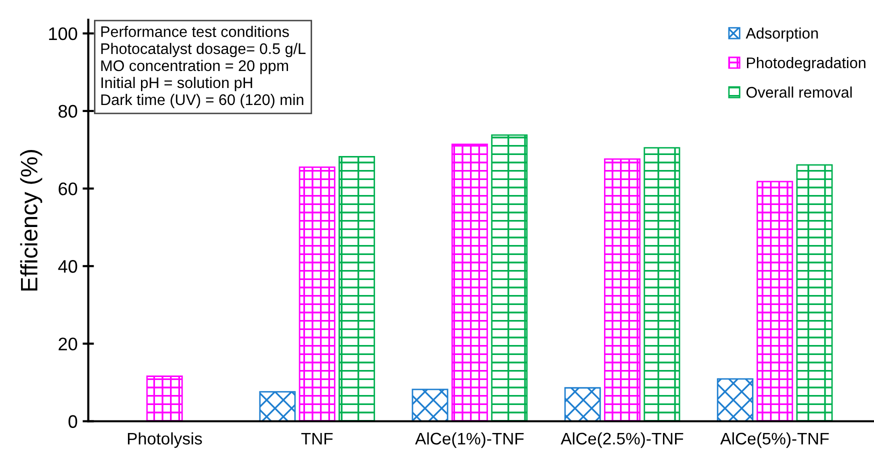  I want to click on annotation: Photocatalyst dosage= 0.5 g/L, so click(203, 50).